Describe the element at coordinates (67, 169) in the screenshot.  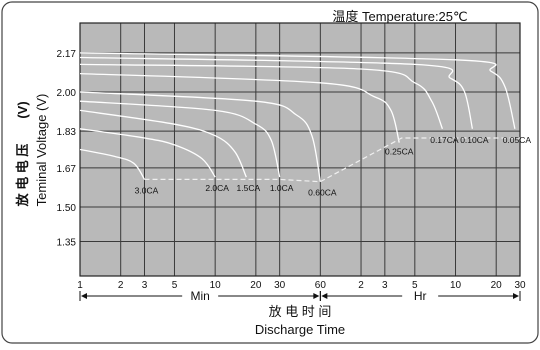
I see `y-tick-label: 1.67` at that location.